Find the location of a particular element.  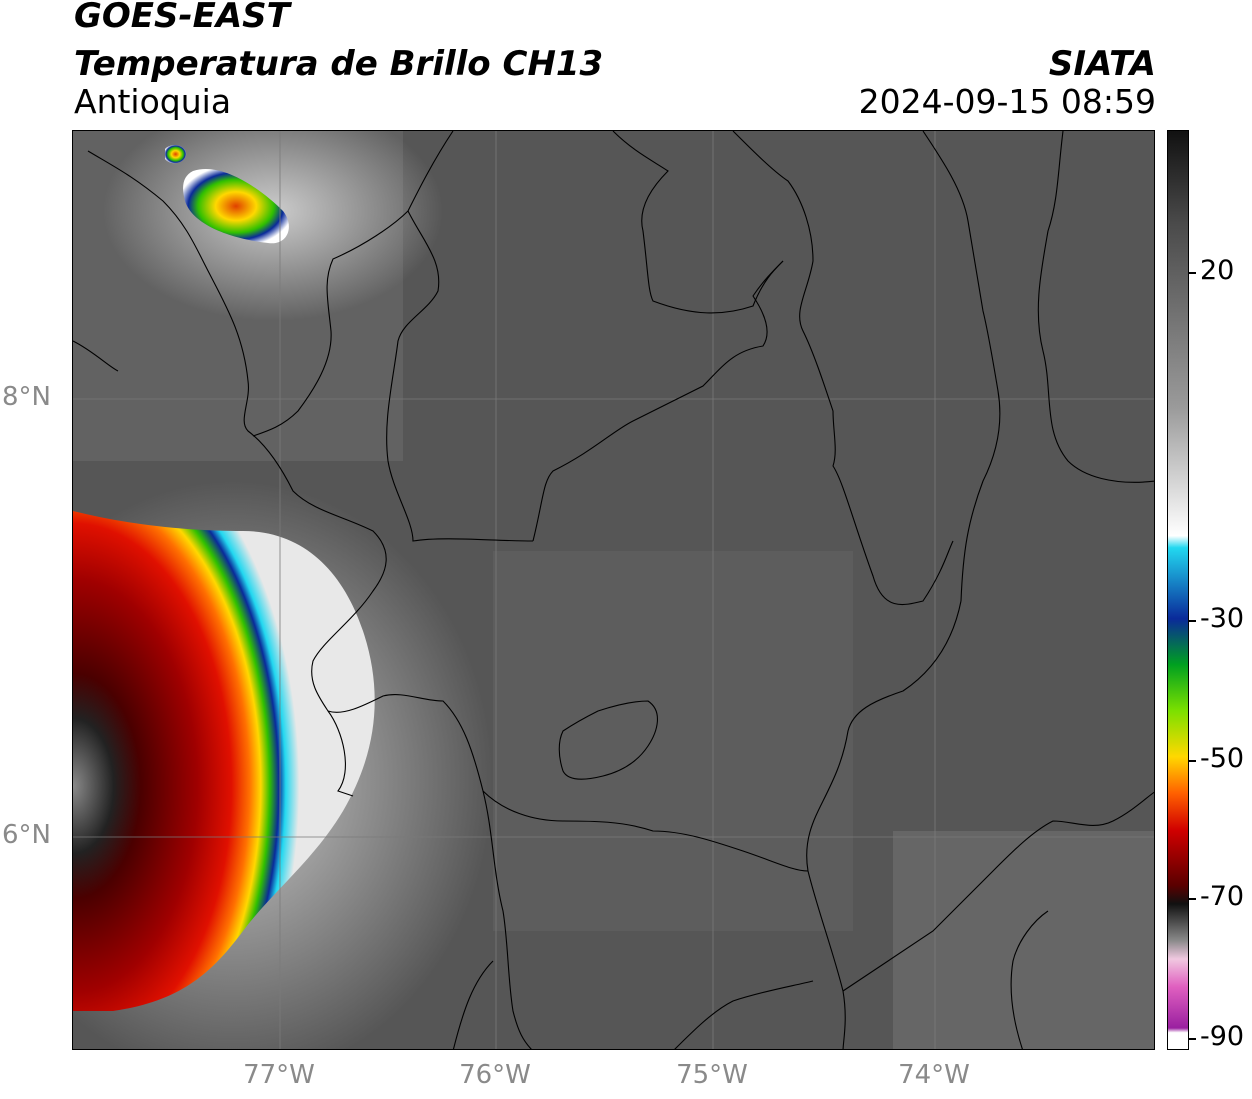

colorbar-label: -90 is located at coordinates (1222, 1036).